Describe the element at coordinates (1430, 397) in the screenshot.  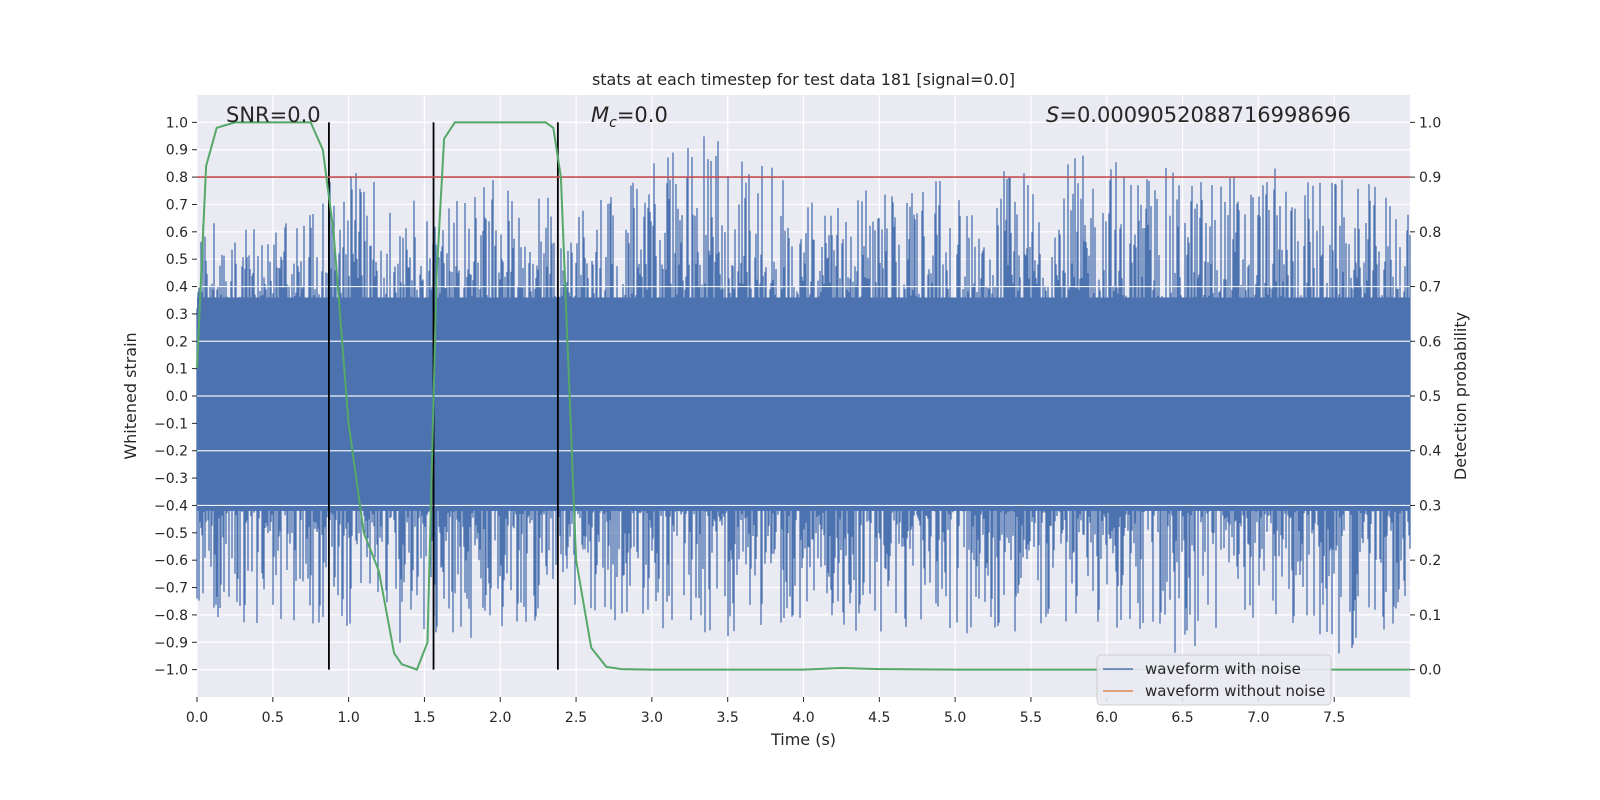
I see `y2-tick-label: 0.5` at that location.